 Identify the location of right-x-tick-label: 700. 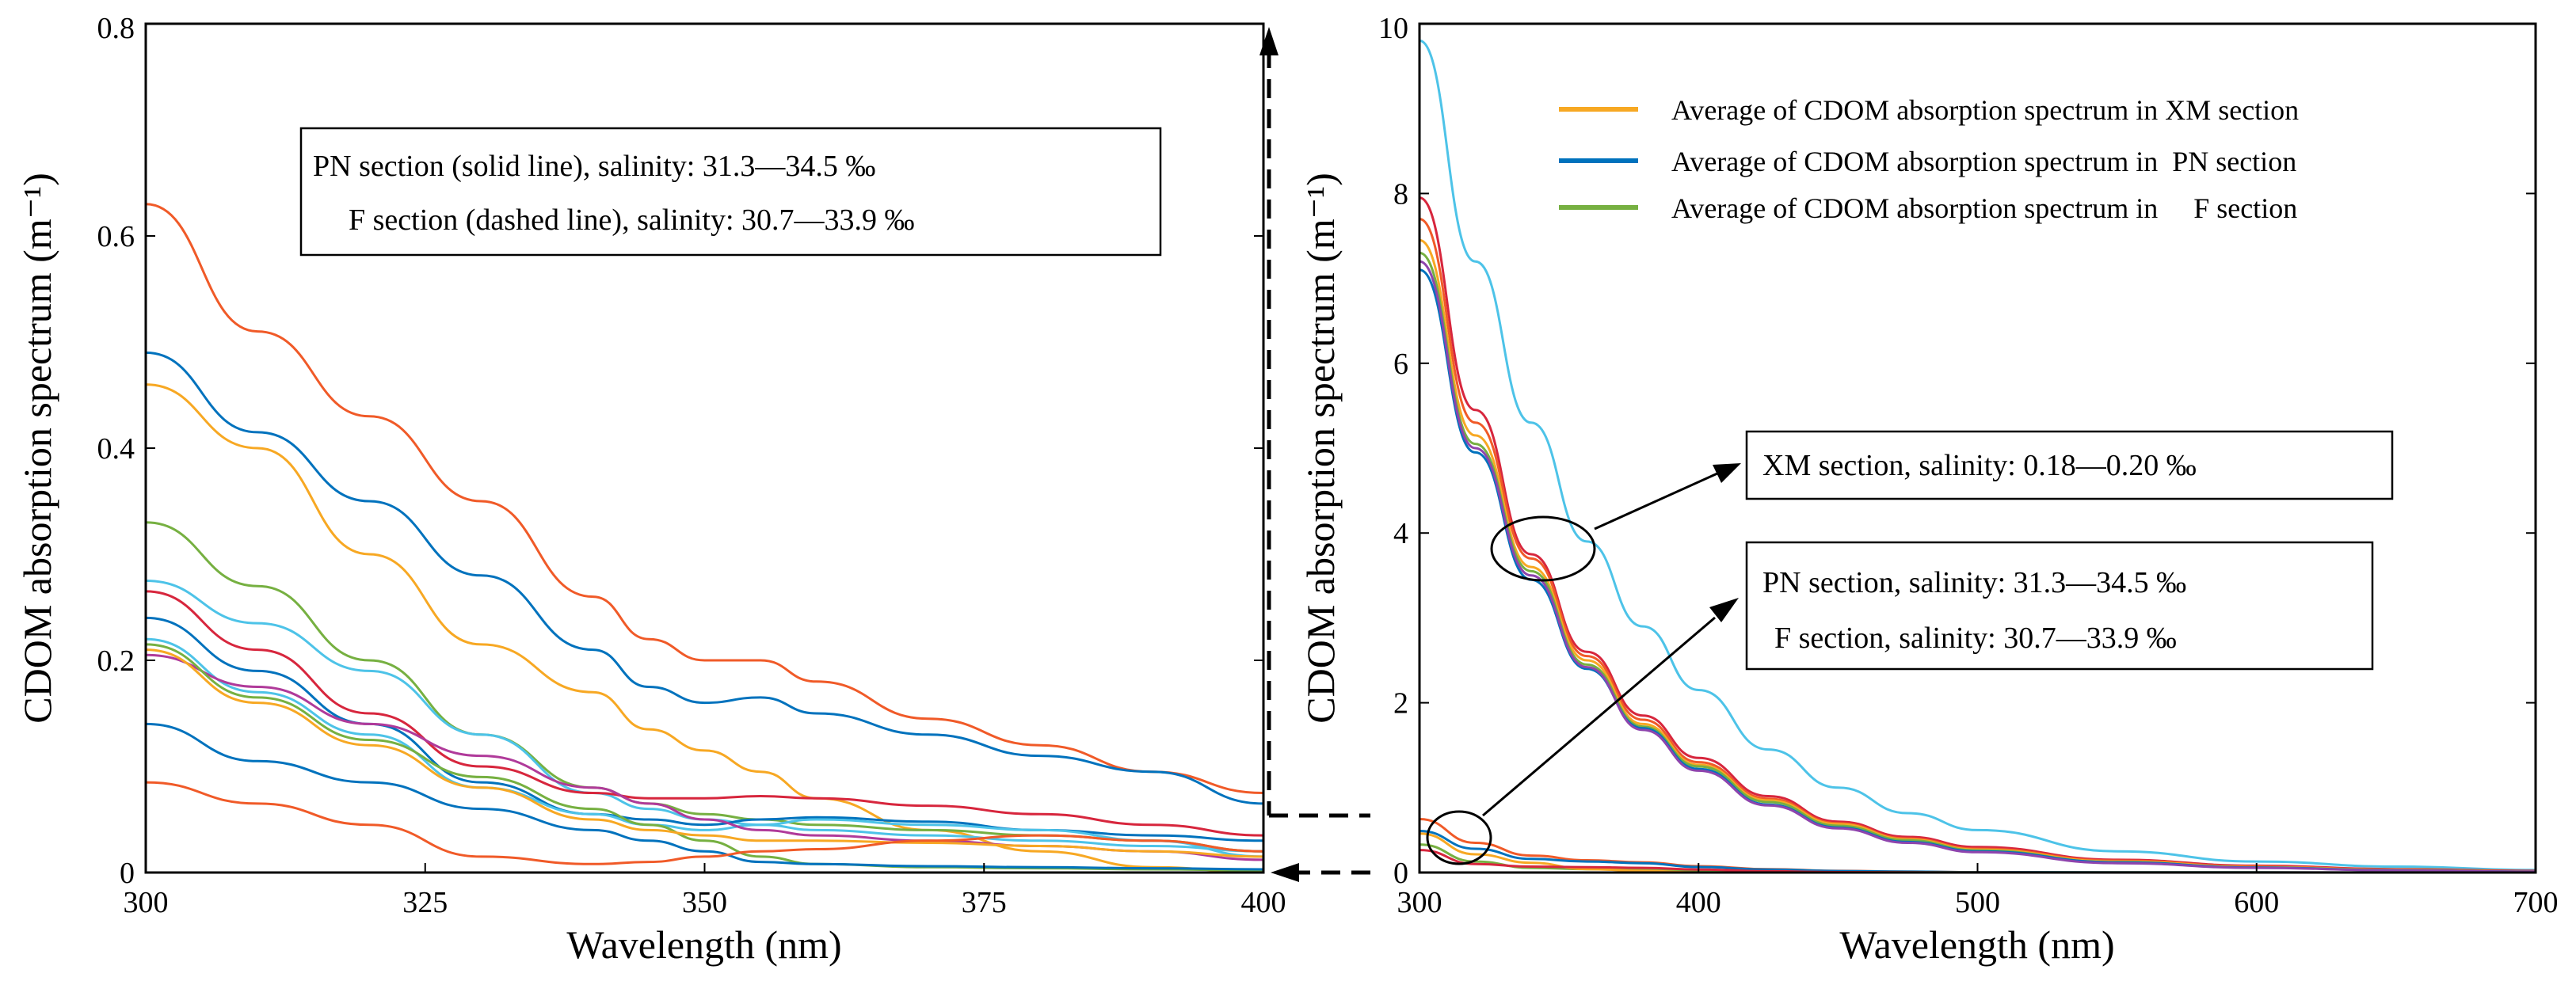
(2536, 903).